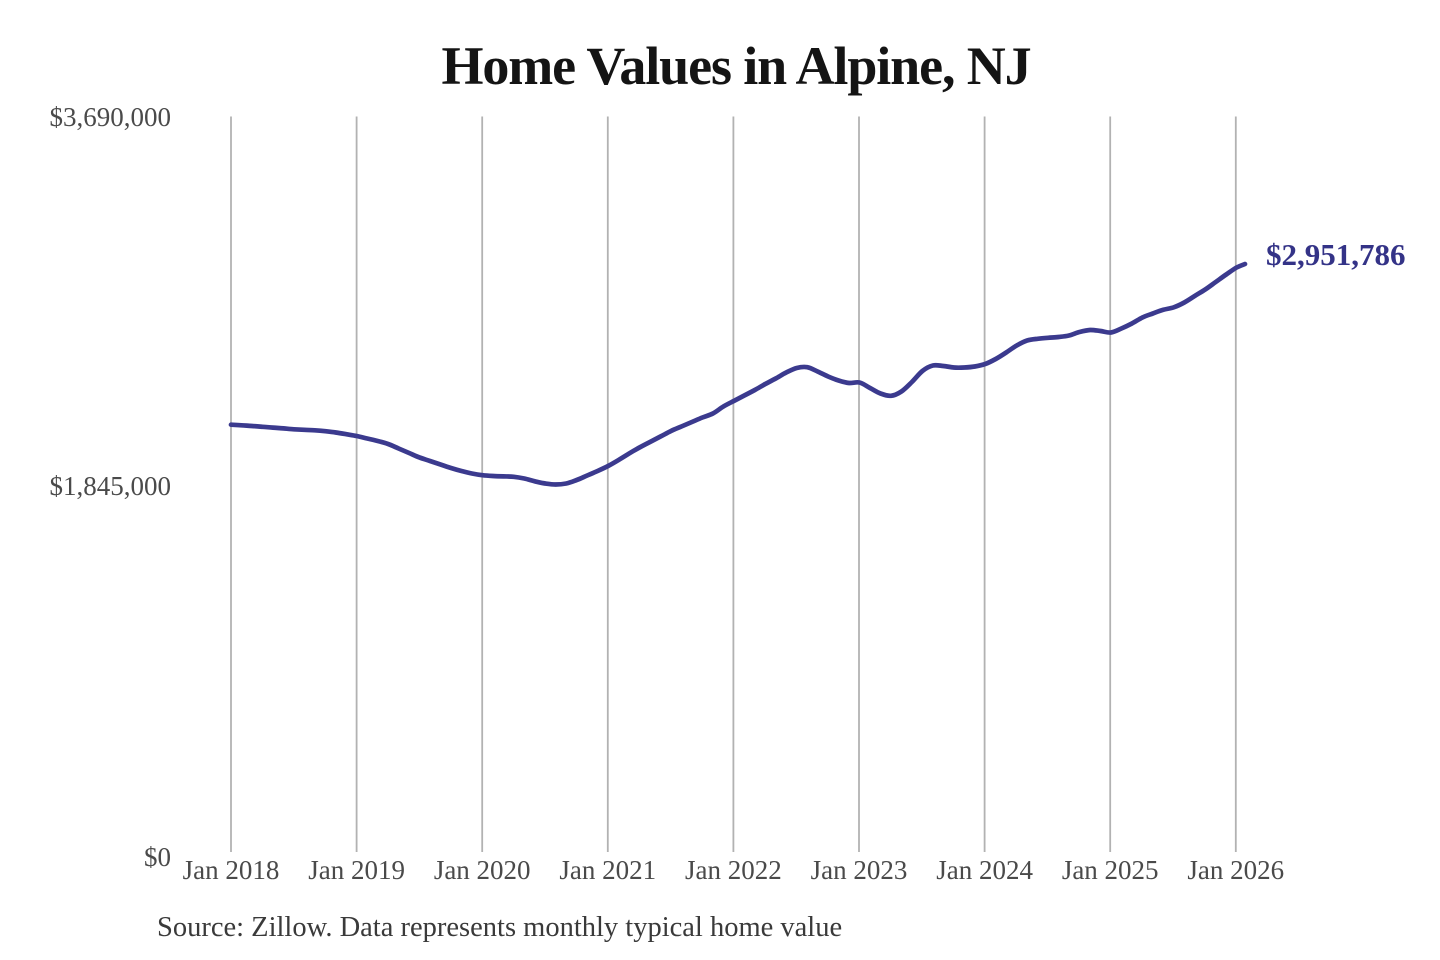  What do you see at coordinates (111, 117) in the screenshot?
I see `svg-text: $3,690,000` at bounding box center [111, 117].